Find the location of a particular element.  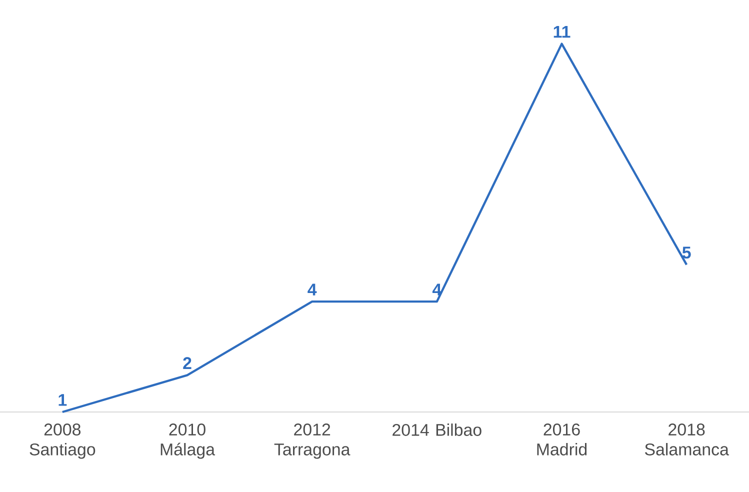

data-label: 11 is located at coordinates (562, 32).